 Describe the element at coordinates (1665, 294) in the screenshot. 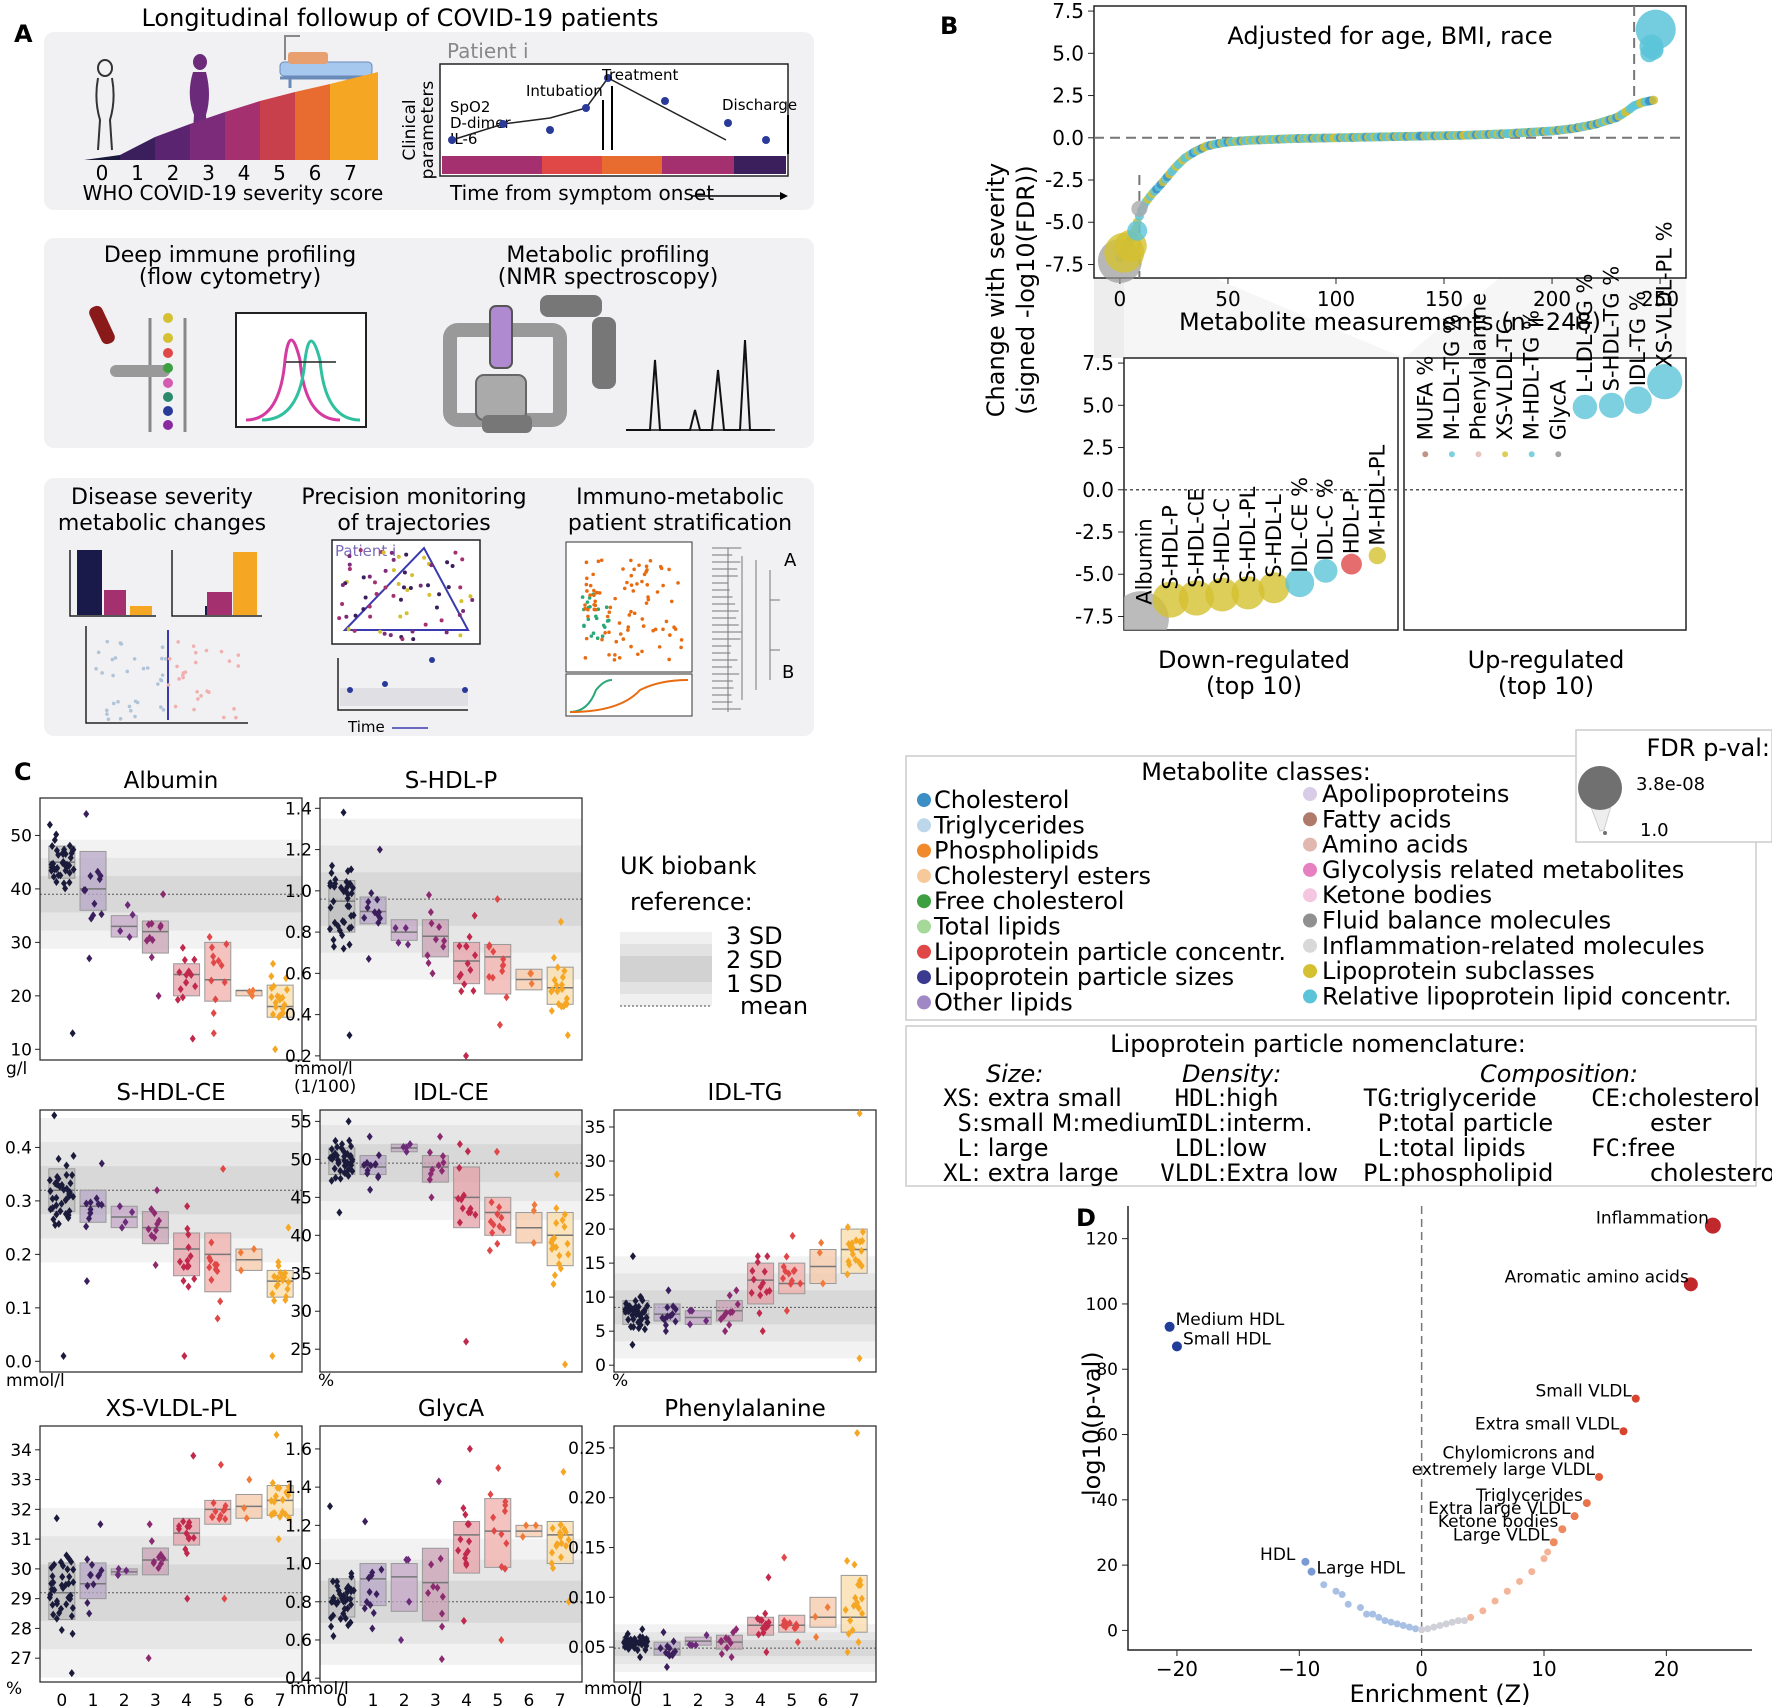

I see `b-sub-category-label: XS-VLDL-PL %` at that location.